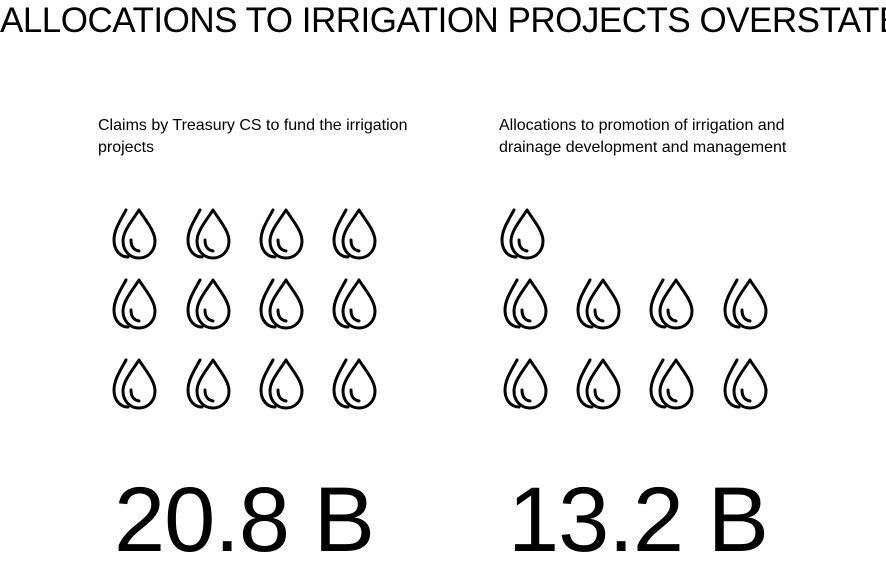  Describe the element at coordinates (244, 309) in the screenshot. I see `claims-drops` at that location.